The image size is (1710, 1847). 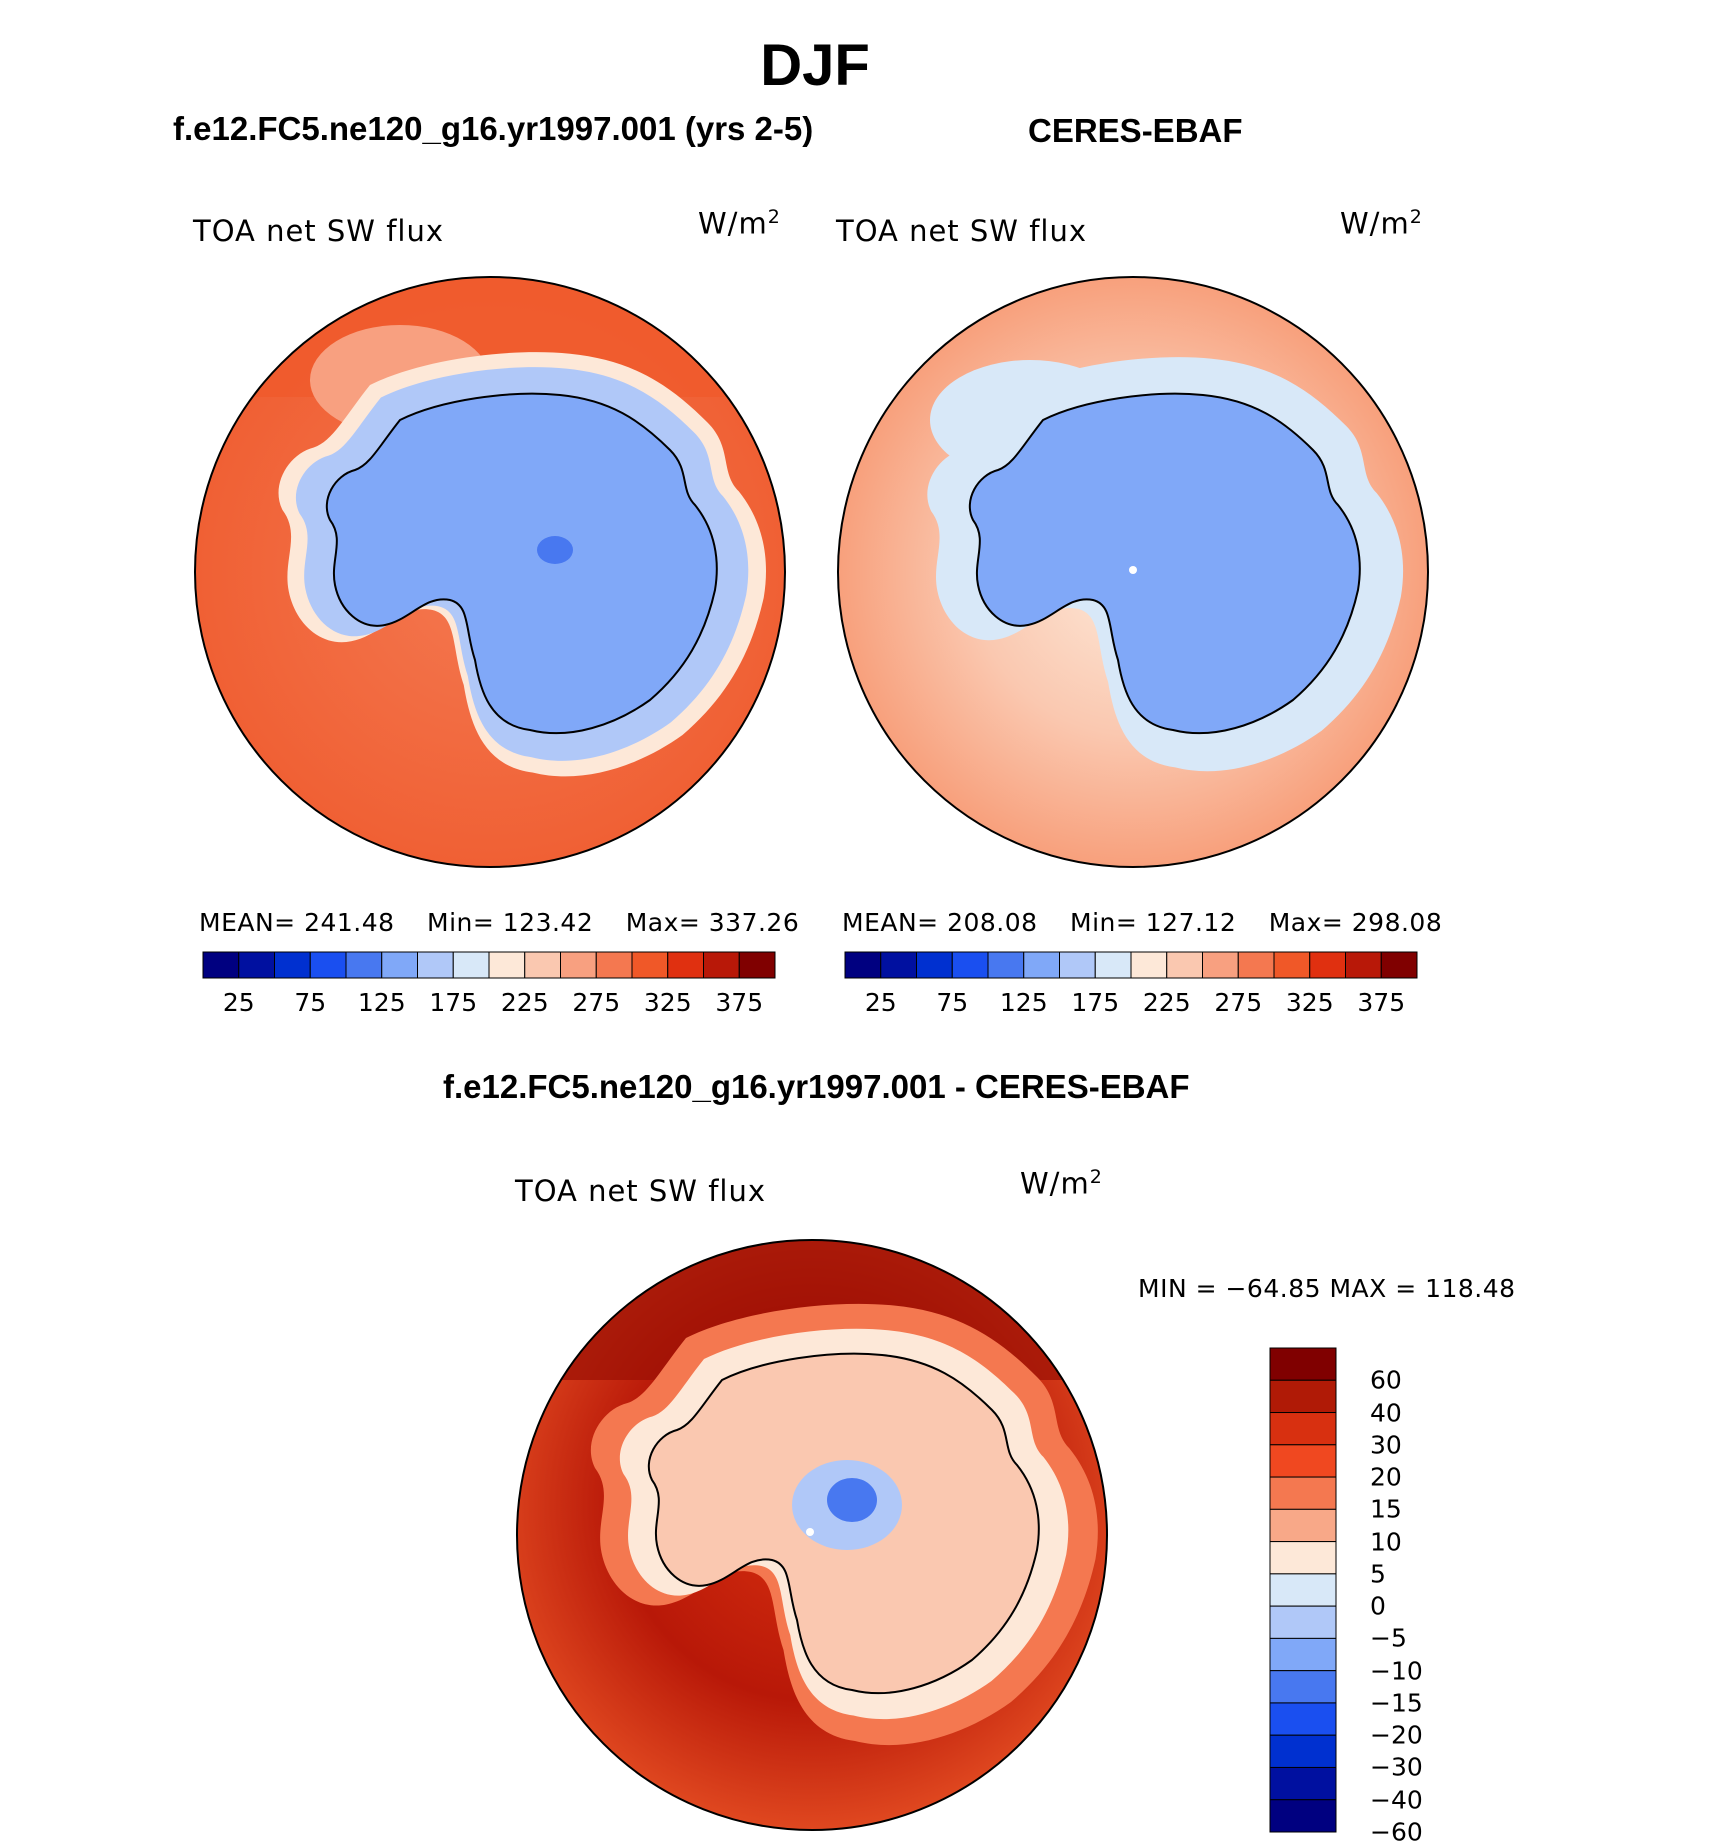 I want to click on model-antarctica, so click(x=522, y=564).